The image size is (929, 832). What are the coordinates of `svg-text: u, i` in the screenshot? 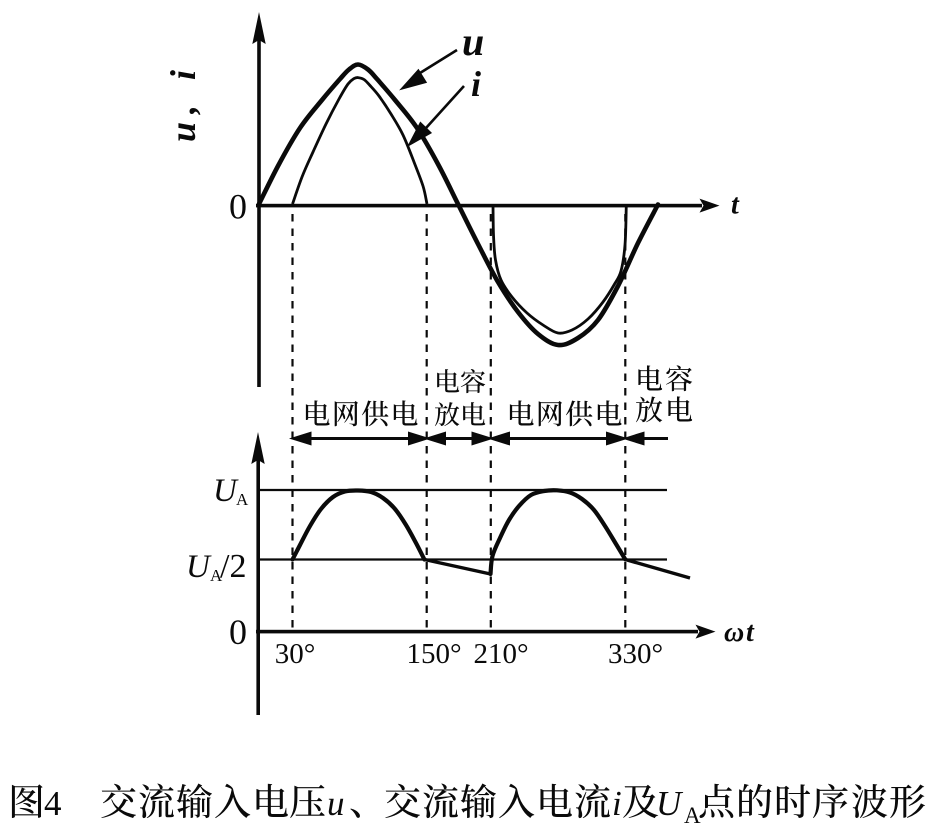 It's located at (183, 102).